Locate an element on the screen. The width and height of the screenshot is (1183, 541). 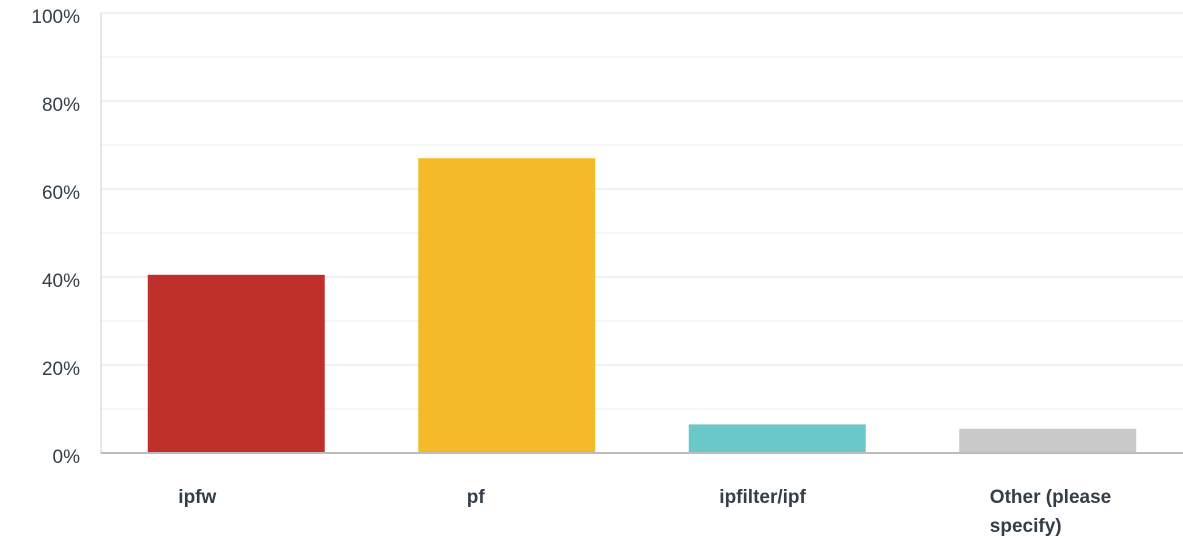
bar-pf is located at coordinates (507, 305).